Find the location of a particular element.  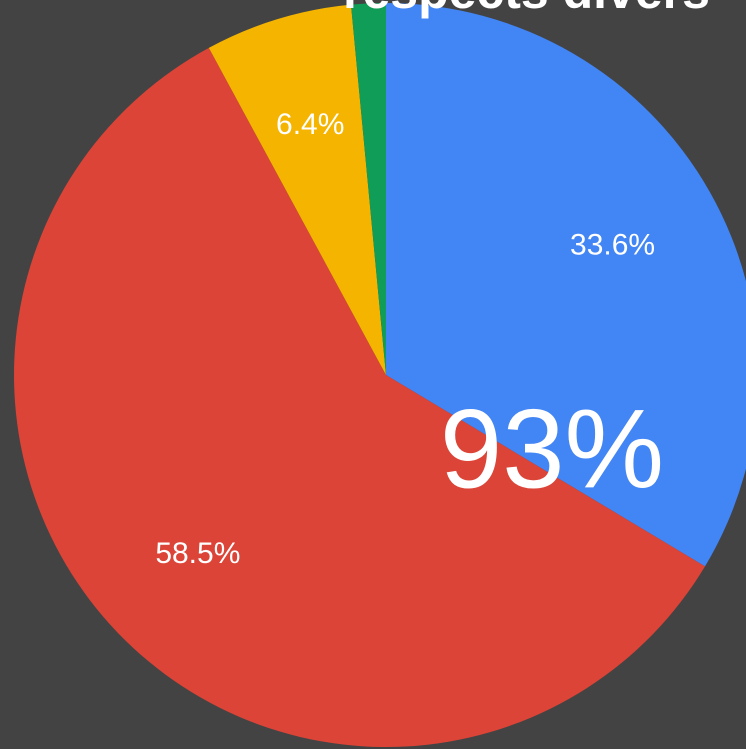

slice-label: 6.4% is located at coordinates (310, 124).